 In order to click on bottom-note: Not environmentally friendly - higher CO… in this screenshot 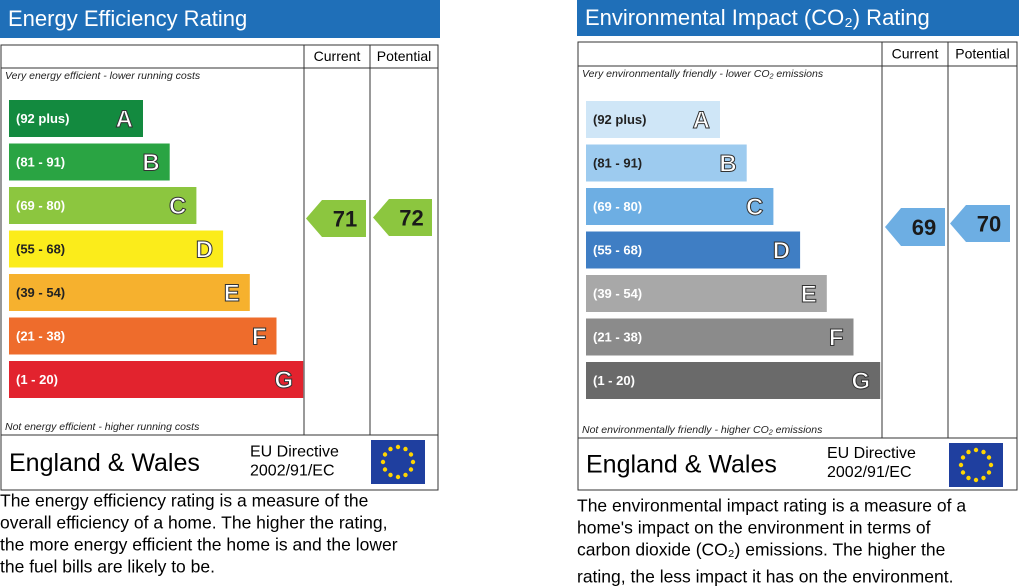, I will do `click(702, 430)`.